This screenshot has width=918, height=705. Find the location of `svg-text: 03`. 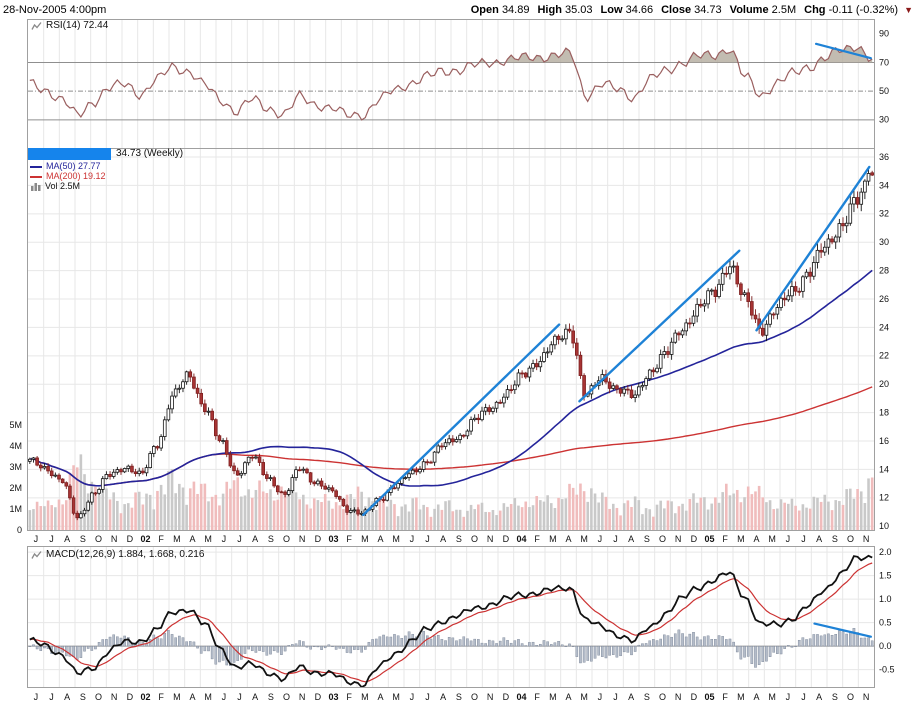

svg-text: 03 is located at coordinates (333, 697).